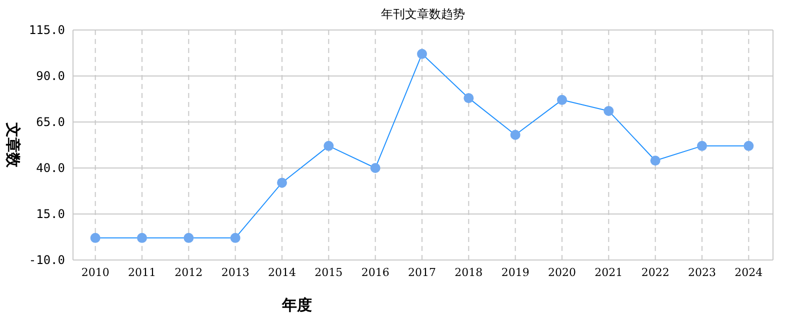 The height and width of the screenshot is (330, 798). What do you see at coordinates (702, 272) in the screenshot?
I see `x-tick-label: 2023` at bounding box center [702, 272].